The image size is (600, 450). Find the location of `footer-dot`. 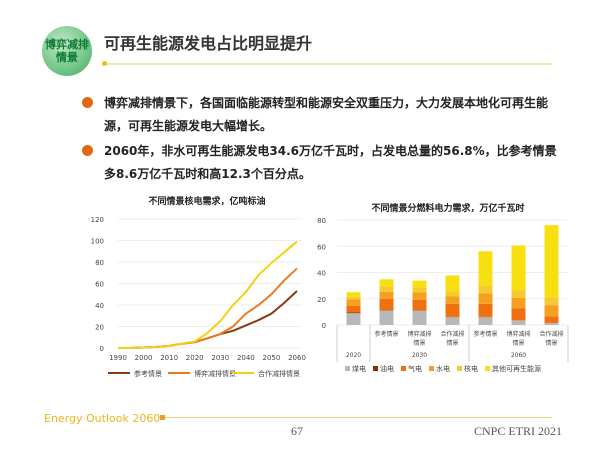

footer-dot is located at coordinates (162, 417).